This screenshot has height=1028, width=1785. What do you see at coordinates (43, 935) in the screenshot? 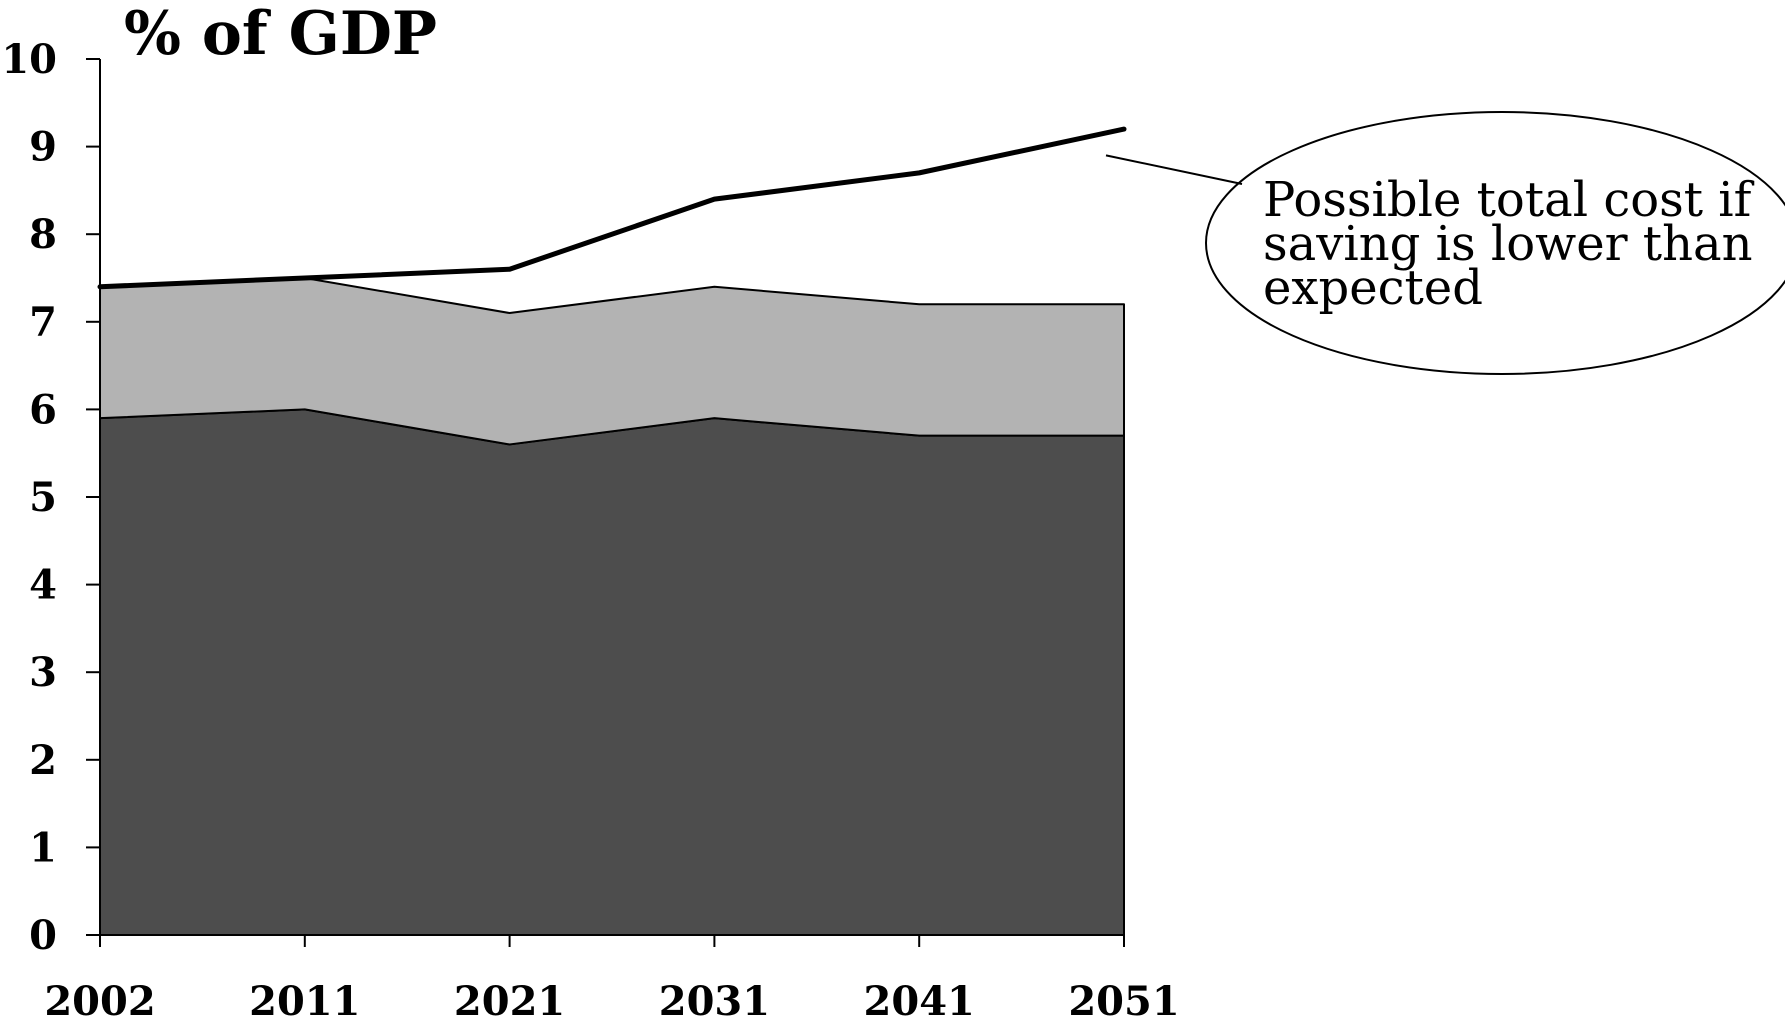
I see `y-tick-label-0: 0` at bounding box center [43, 935].